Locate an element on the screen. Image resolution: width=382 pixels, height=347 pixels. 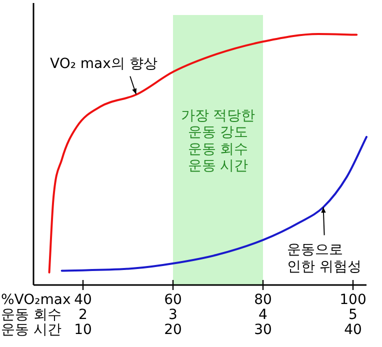
text: 운동 시간 is located at coordinates (31, 330).